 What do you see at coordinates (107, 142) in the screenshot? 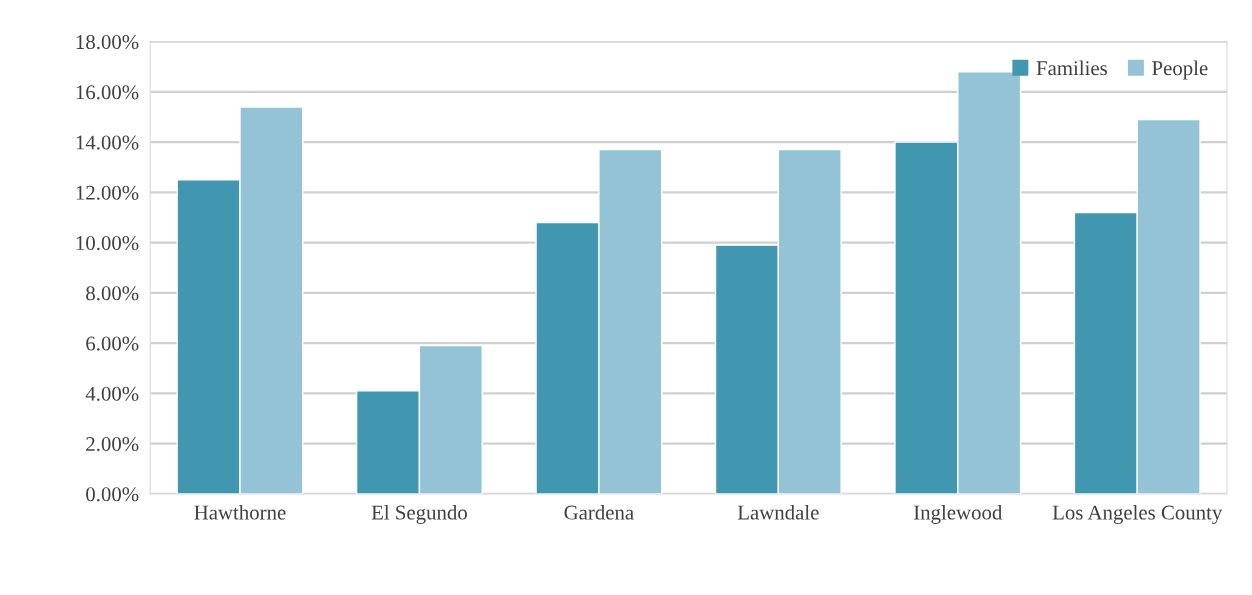
I see `y-tick-label: 14.00%` at bounding box center [107, 142].